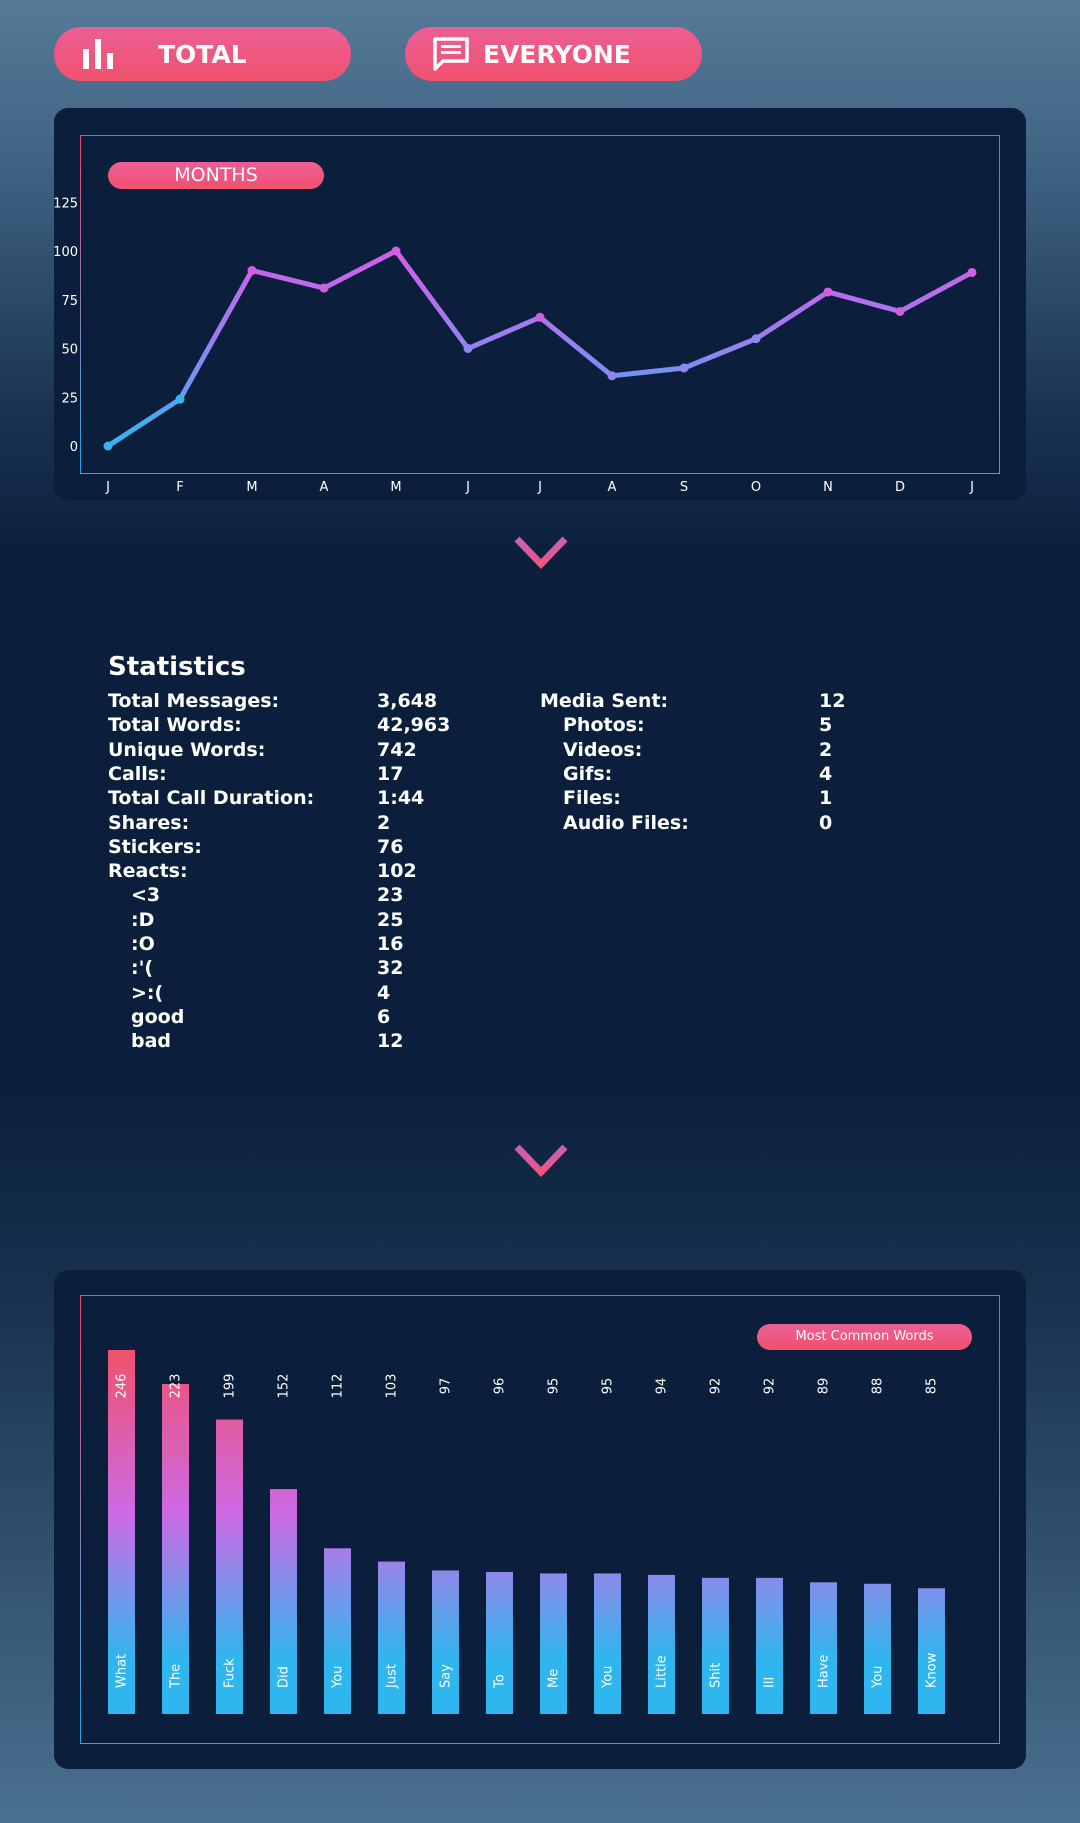 The width and height of the screenshot is (1080, 1823). I want to click on bar-category-label: Just, so click(392, 1676).